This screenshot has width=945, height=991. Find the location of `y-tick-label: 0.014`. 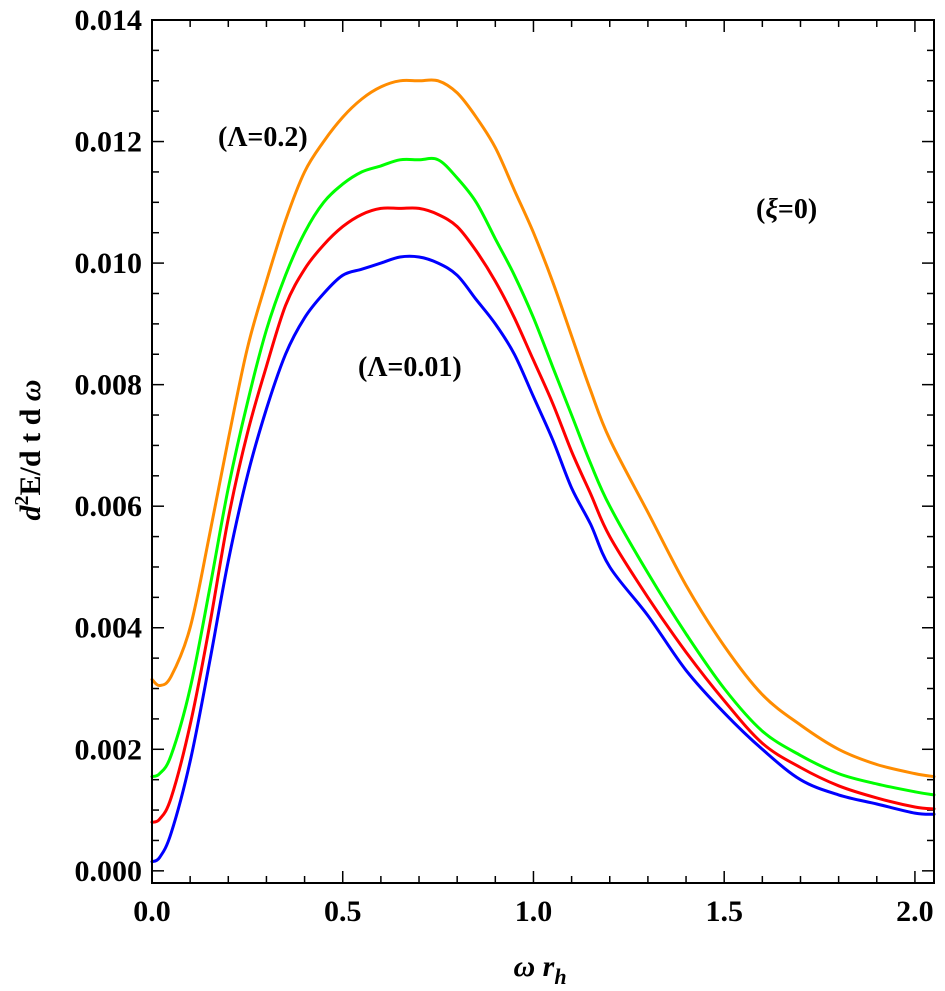

y-tick-label: 0.014 is located at coordinates (109, 20).